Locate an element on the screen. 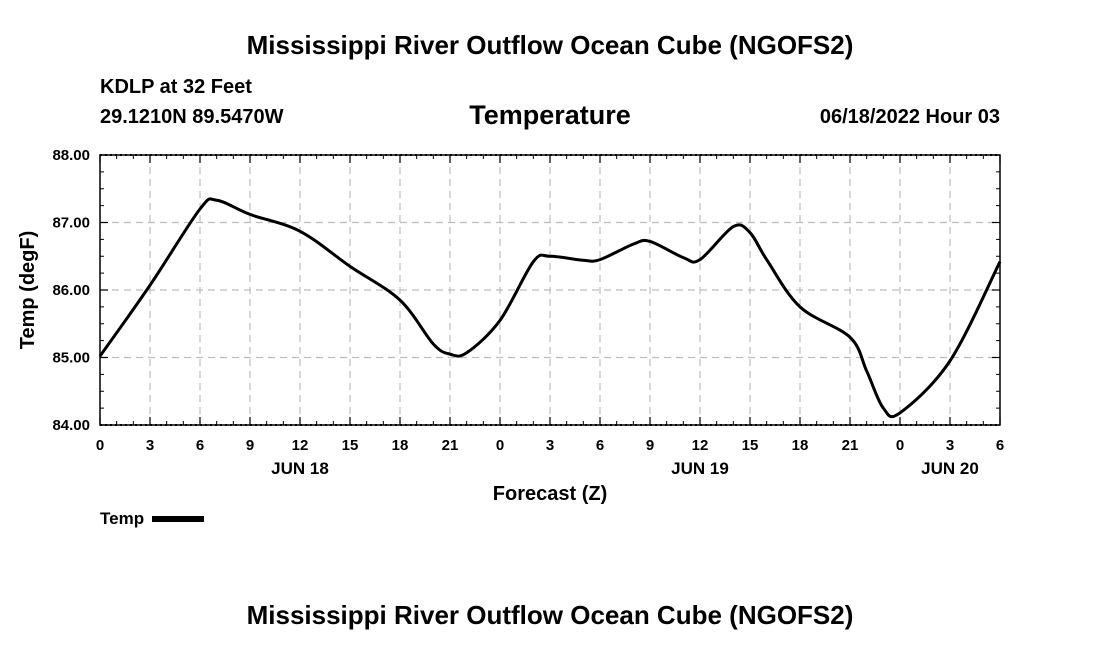 This screenshot has height=650, width=1100. y-tick-label: 88.00 is located at coordinates (71, 155).